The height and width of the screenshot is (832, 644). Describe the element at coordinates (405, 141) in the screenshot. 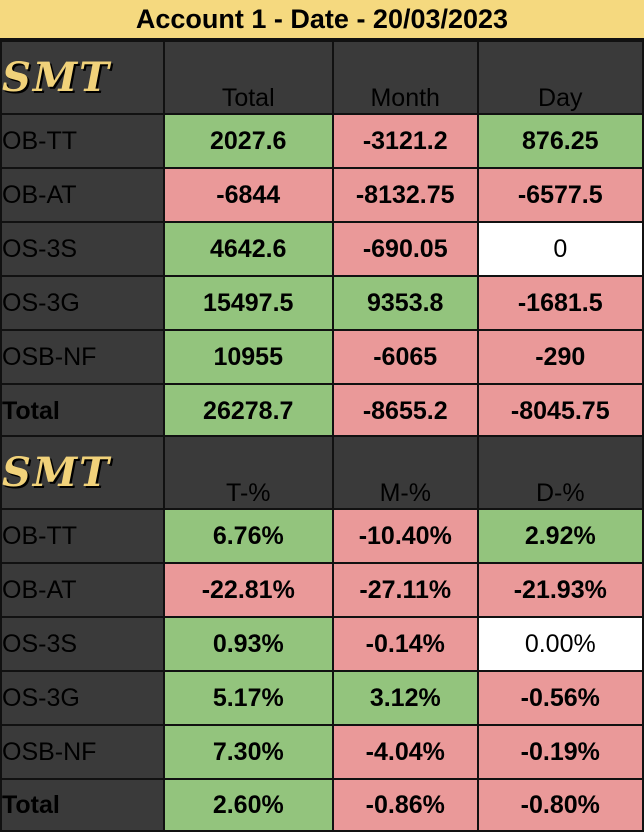

I see `value-cell: -3121.2` at that location.